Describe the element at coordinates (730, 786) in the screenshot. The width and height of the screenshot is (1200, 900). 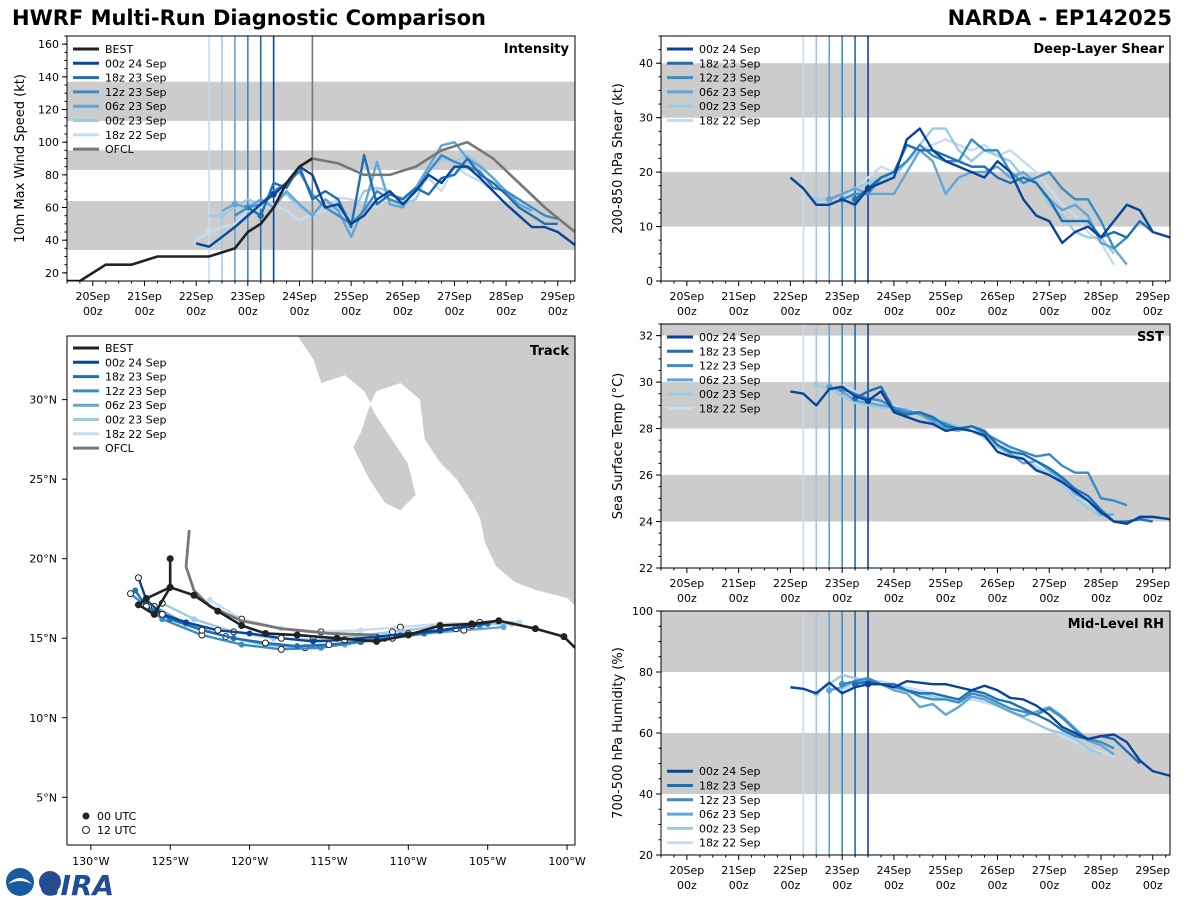
I see `rh-legend-label: 18z 23 Sep` at that location.